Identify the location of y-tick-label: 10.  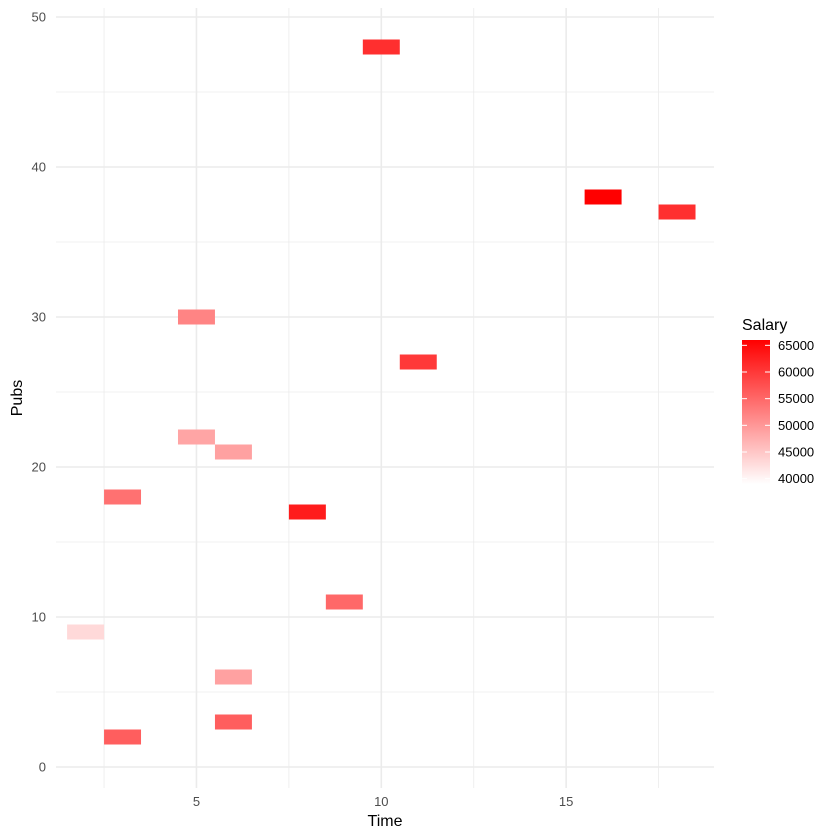
(39, 617).